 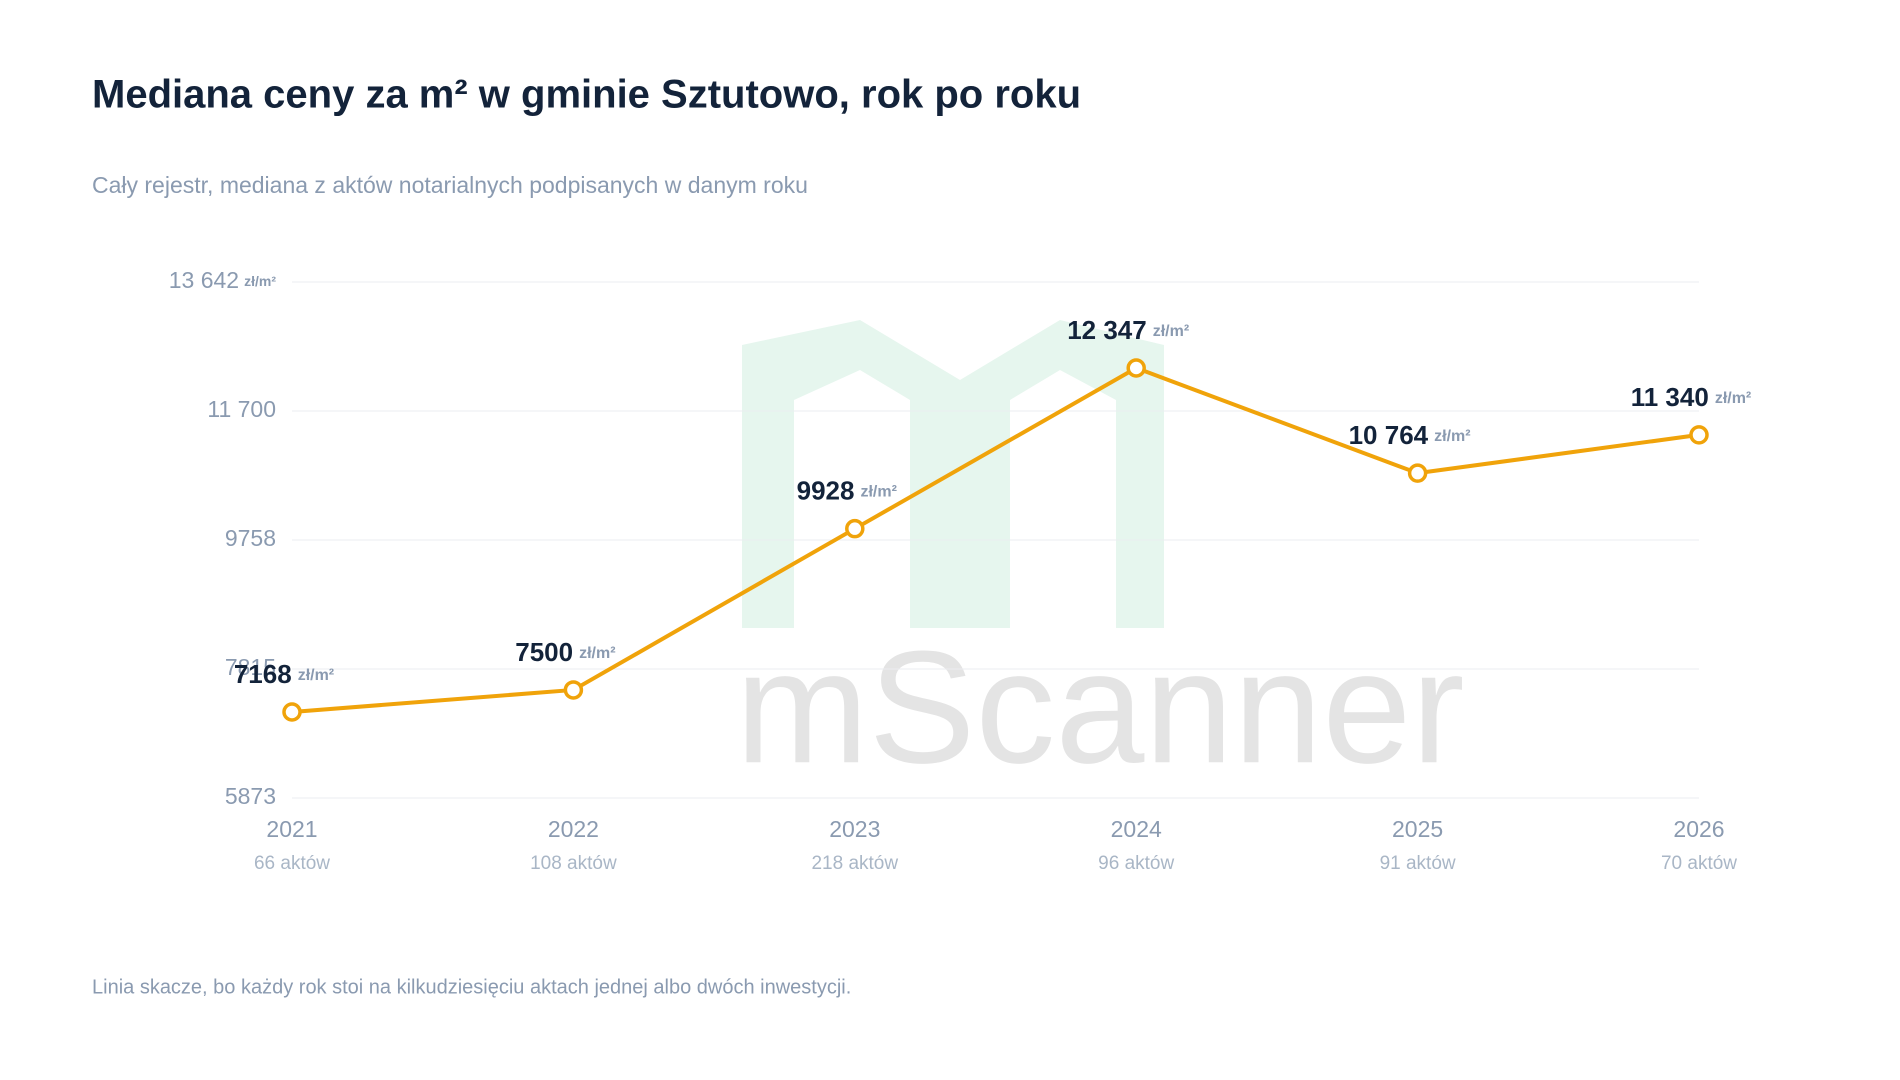 What do you see at coordinates (1418, 863) in the screenshot?
I see `x-sublabel: 91 aktów` at bounding box center [1418, 863].